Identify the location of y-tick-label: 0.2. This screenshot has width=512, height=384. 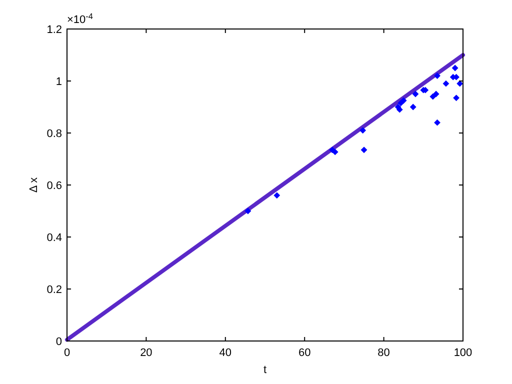
(54, 290).